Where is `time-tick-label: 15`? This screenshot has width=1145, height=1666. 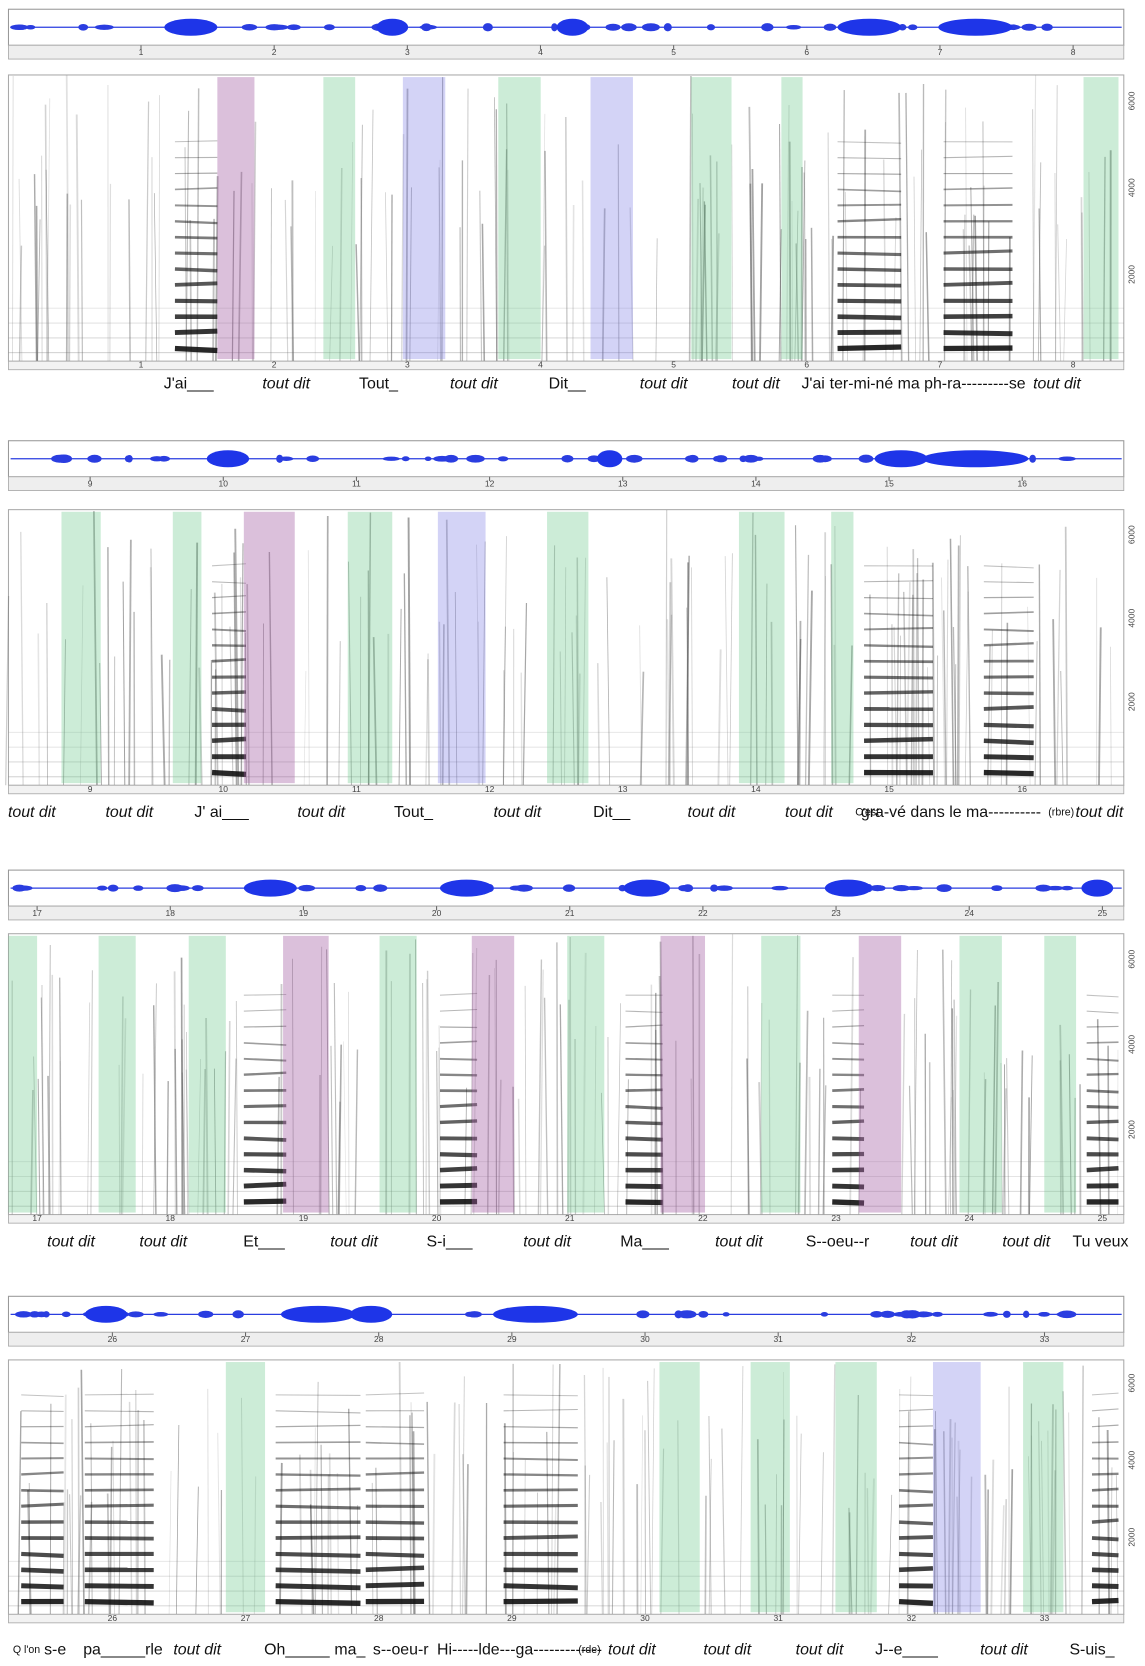 time-tick-label: 15 is located at coordinates (889, 789).